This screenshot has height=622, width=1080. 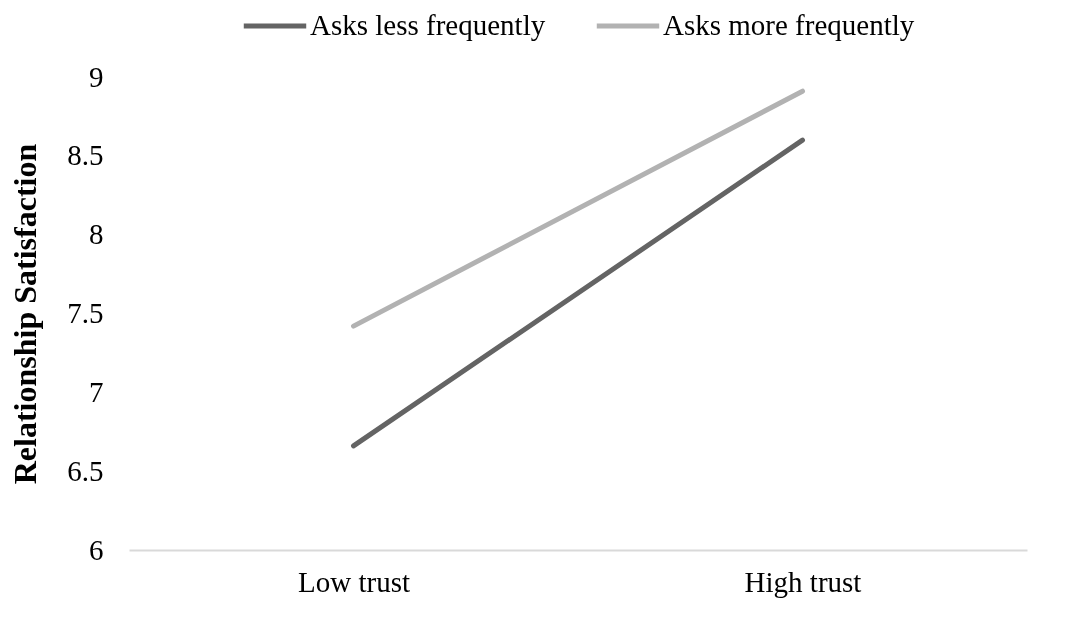 I want to click on y-tick-label: 9, so click(x=96, y=76).